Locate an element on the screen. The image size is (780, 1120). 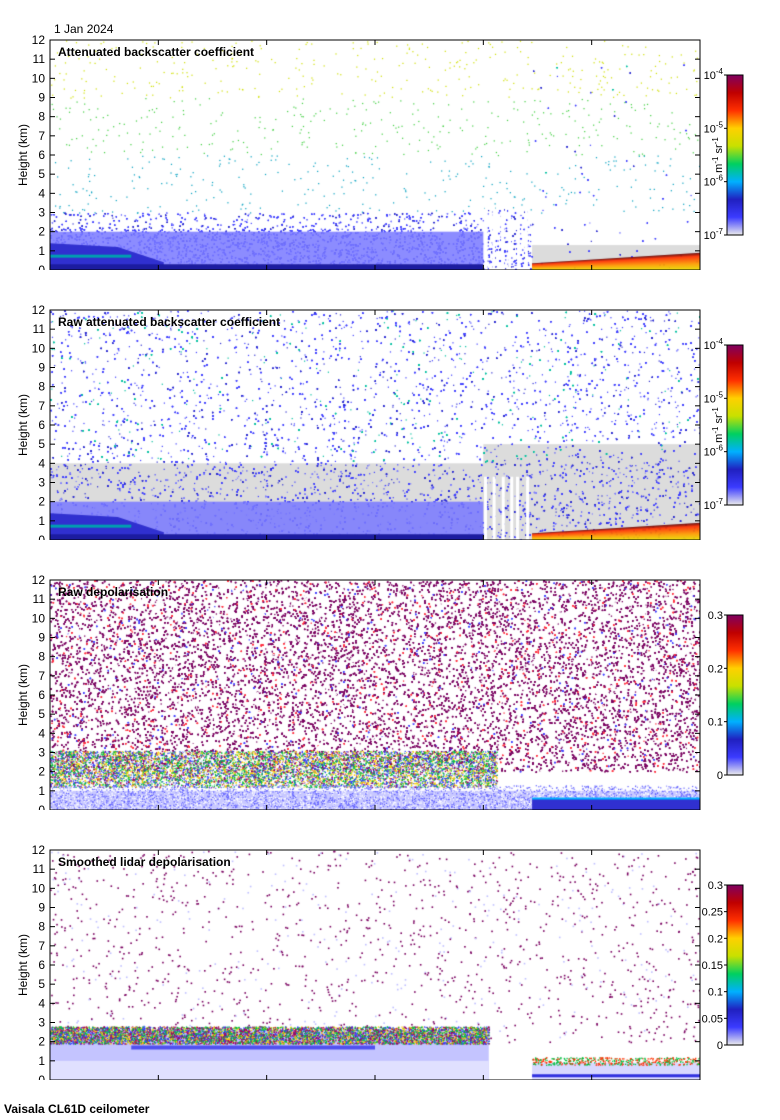
colorbar-tick-label: 0.25 is located at coordinates (712, 913).